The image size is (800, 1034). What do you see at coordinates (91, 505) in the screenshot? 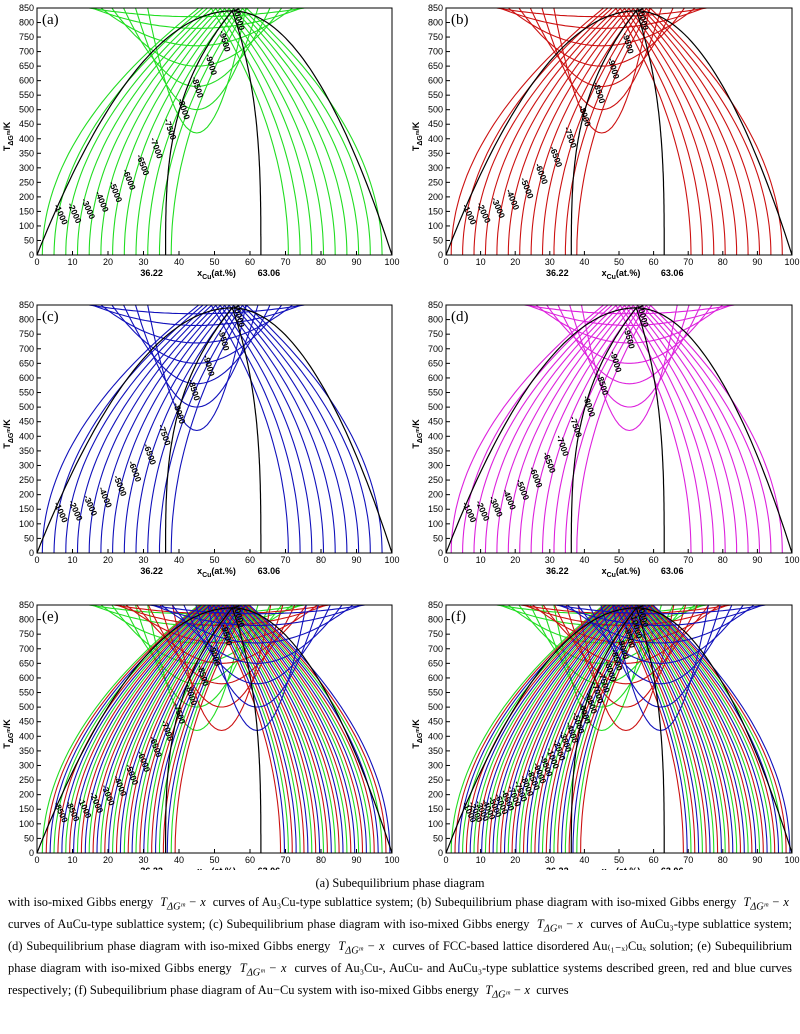
I see `contour-label: -3000` at bounding box center [91, 505].